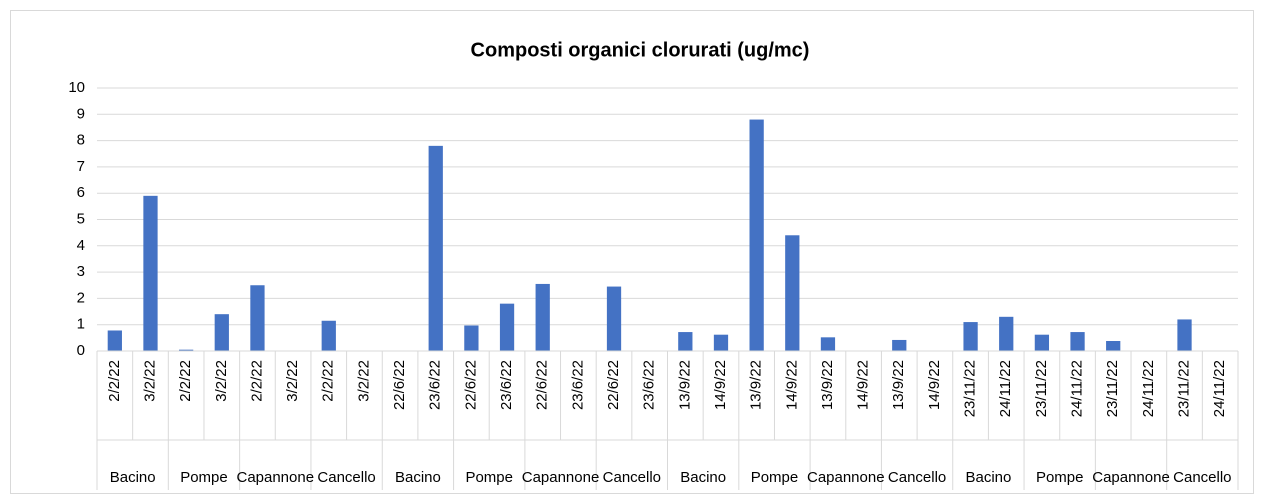  What do you see at coordinates (81, 324) in the screenshot?
I see `y-tick-label: 1` at bounding box center [81, 324].